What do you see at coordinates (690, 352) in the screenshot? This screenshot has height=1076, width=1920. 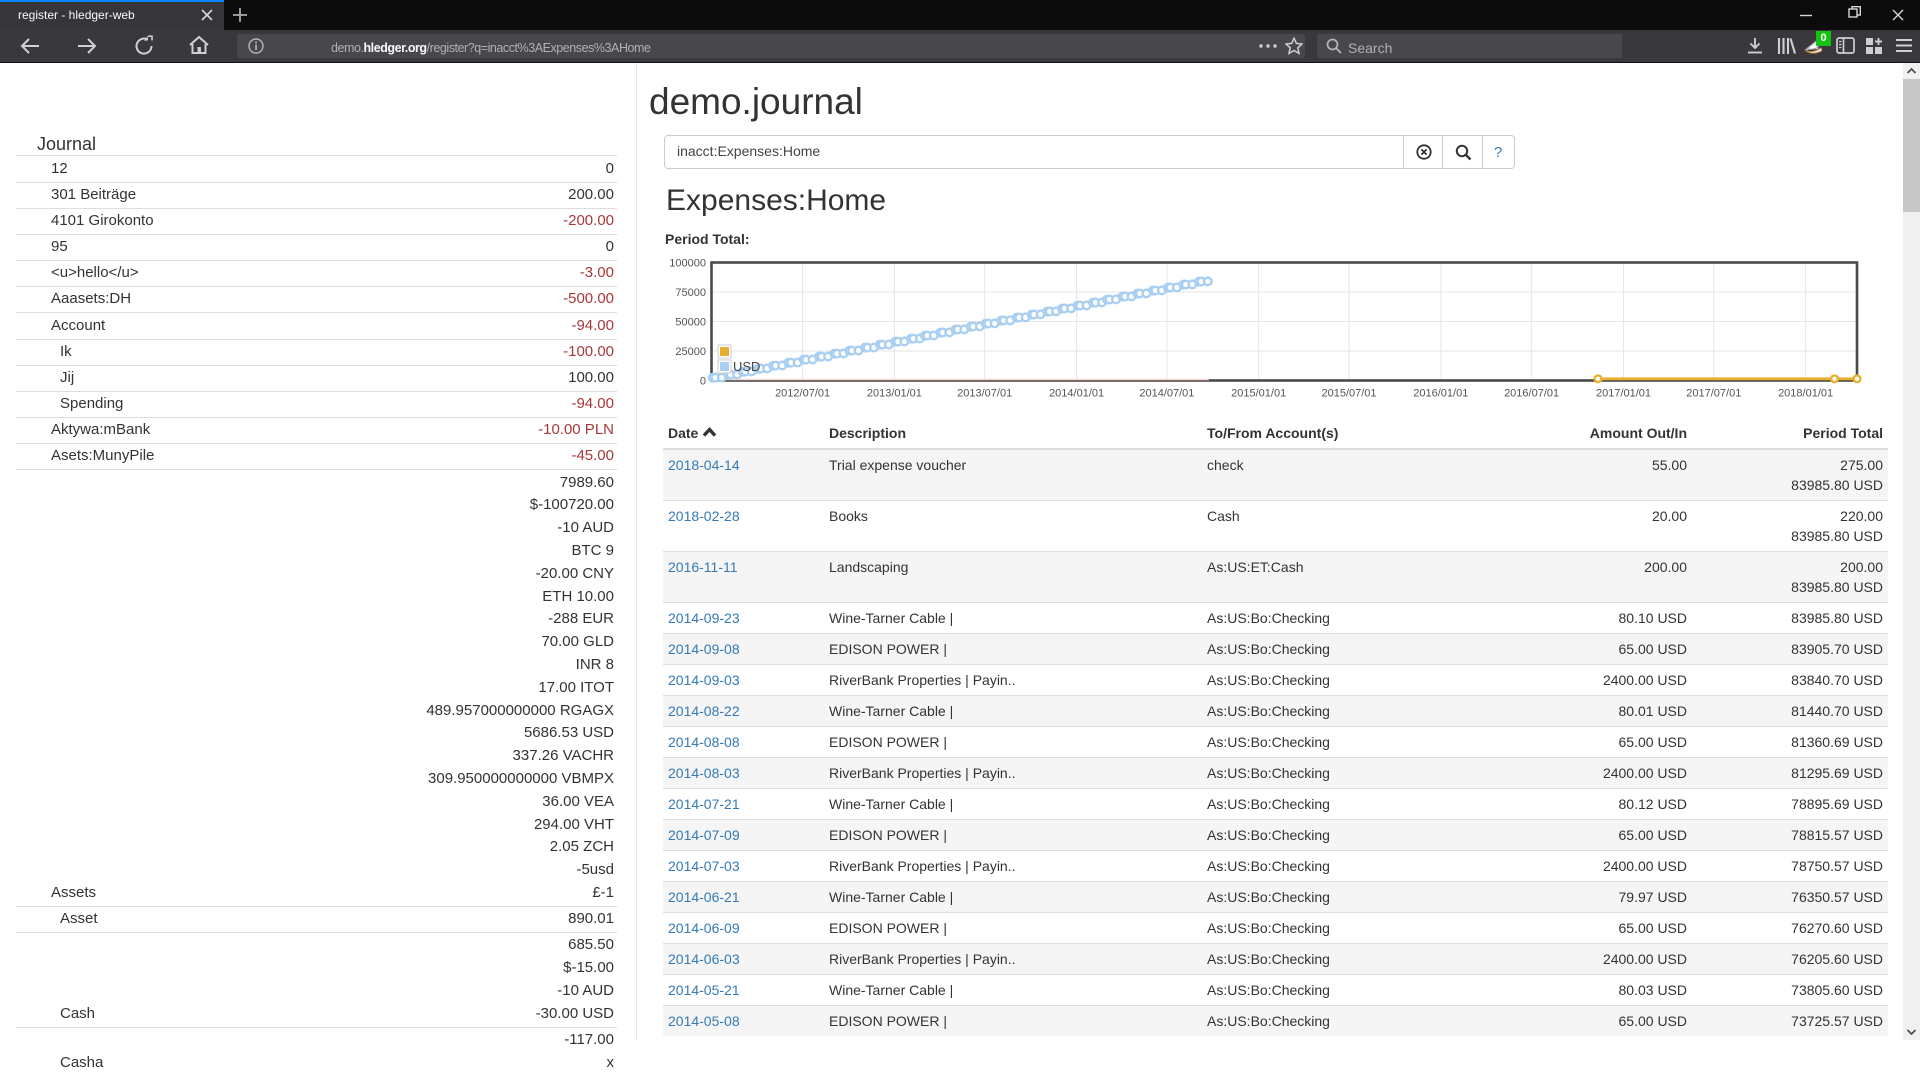 I see `svg-text: 25000` at bounding box center [690, 352].